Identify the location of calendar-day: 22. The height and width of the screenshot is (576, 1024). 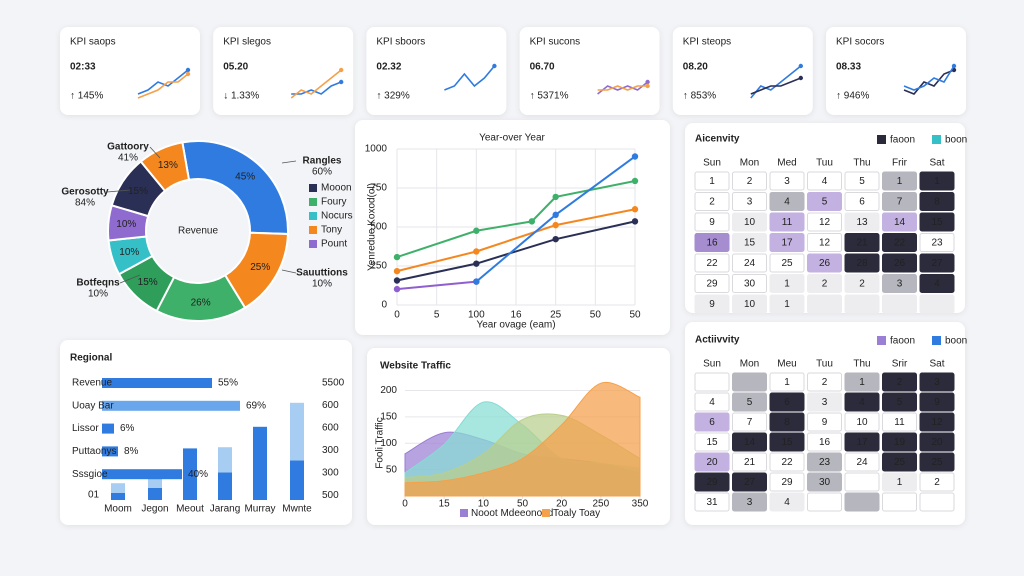
(900, 243).